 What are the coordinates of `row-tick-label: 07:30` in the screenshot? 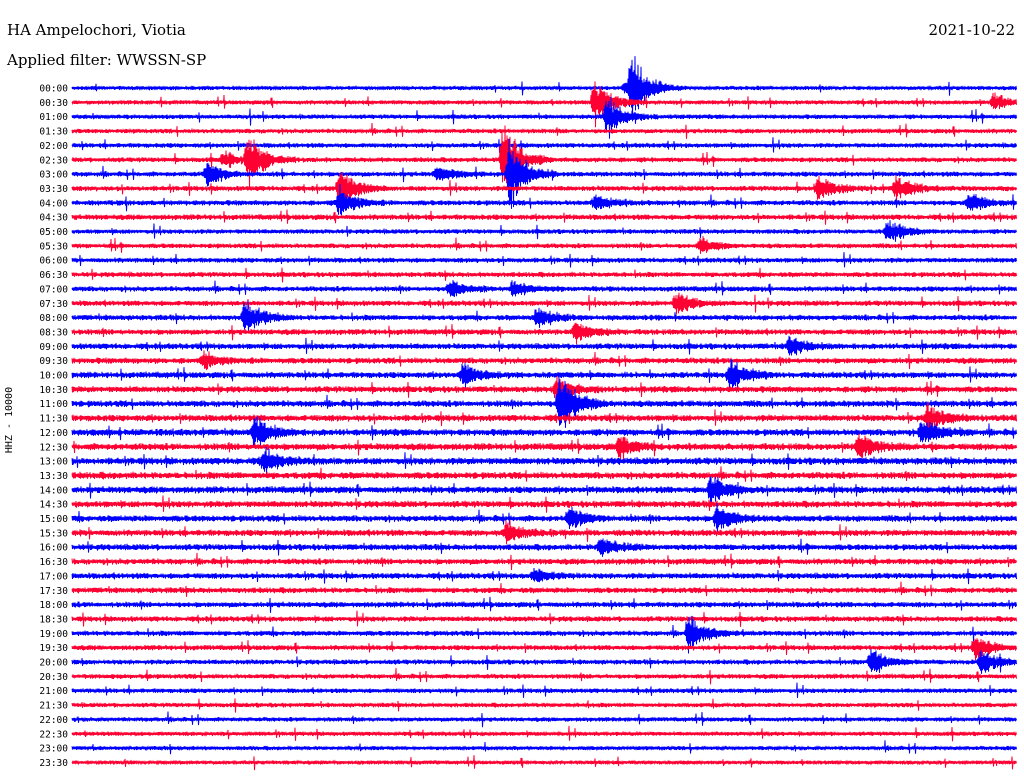 It's located at (53, 304).